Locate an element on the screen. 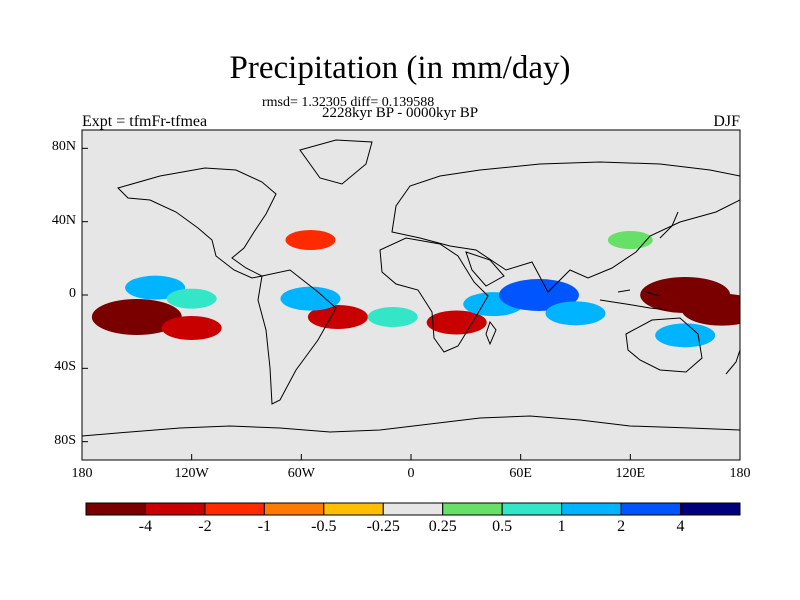 This screenshot has width=800, height=600. colorbar-tick-label: -4 is located at coordinates (145, 526).